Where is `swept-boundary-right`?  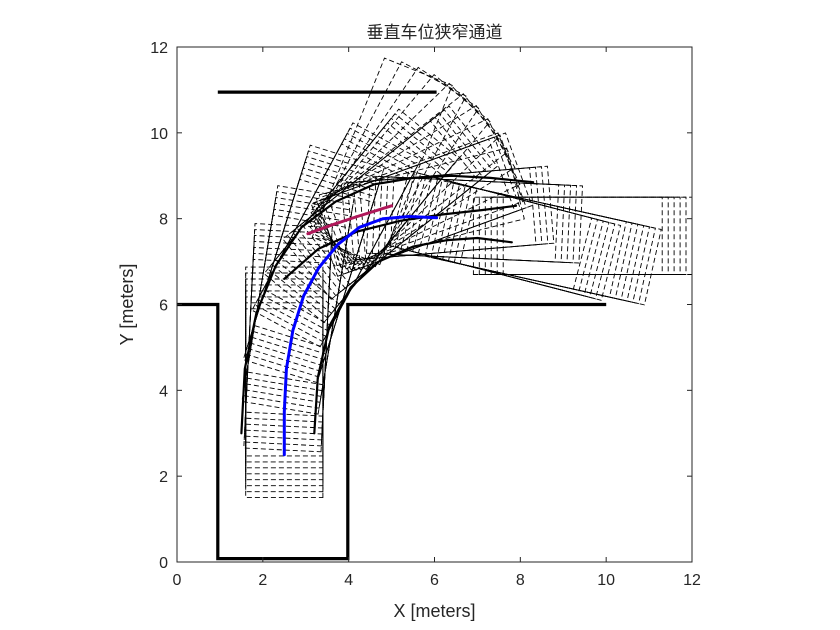 swept-boundary-right is located at coordinates (413, 335).